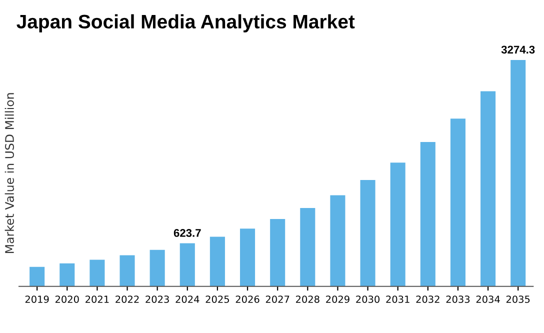 Image resolution: width=544 pixels, height=333 pixels. What do you see at coordinates (278, 299) in the screenshot?
I see `x-tick-label: 2027` at bounding box center [278, 299].